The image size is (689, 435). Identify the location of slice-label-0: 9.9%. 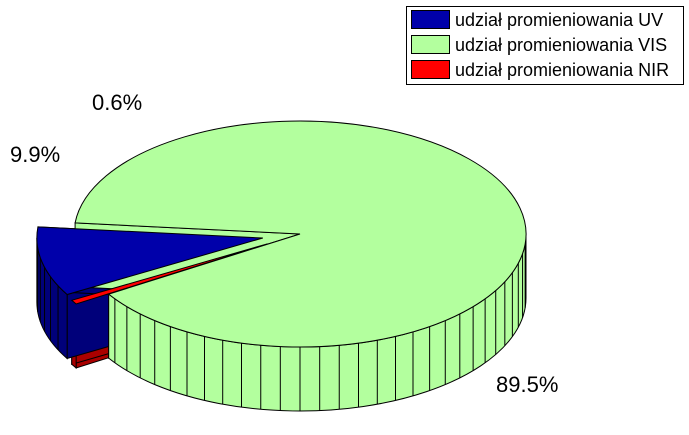
(35, 154).